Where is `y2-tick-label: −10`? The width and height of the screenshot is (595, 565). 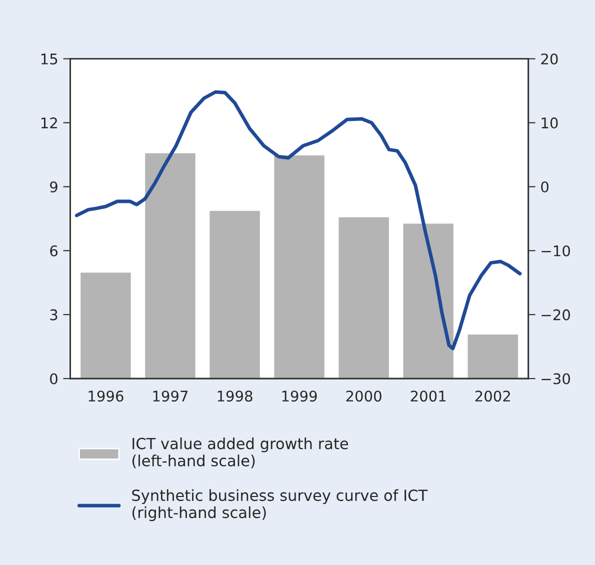 y2-tick-label: −10 is located at coordinates (556, 250).